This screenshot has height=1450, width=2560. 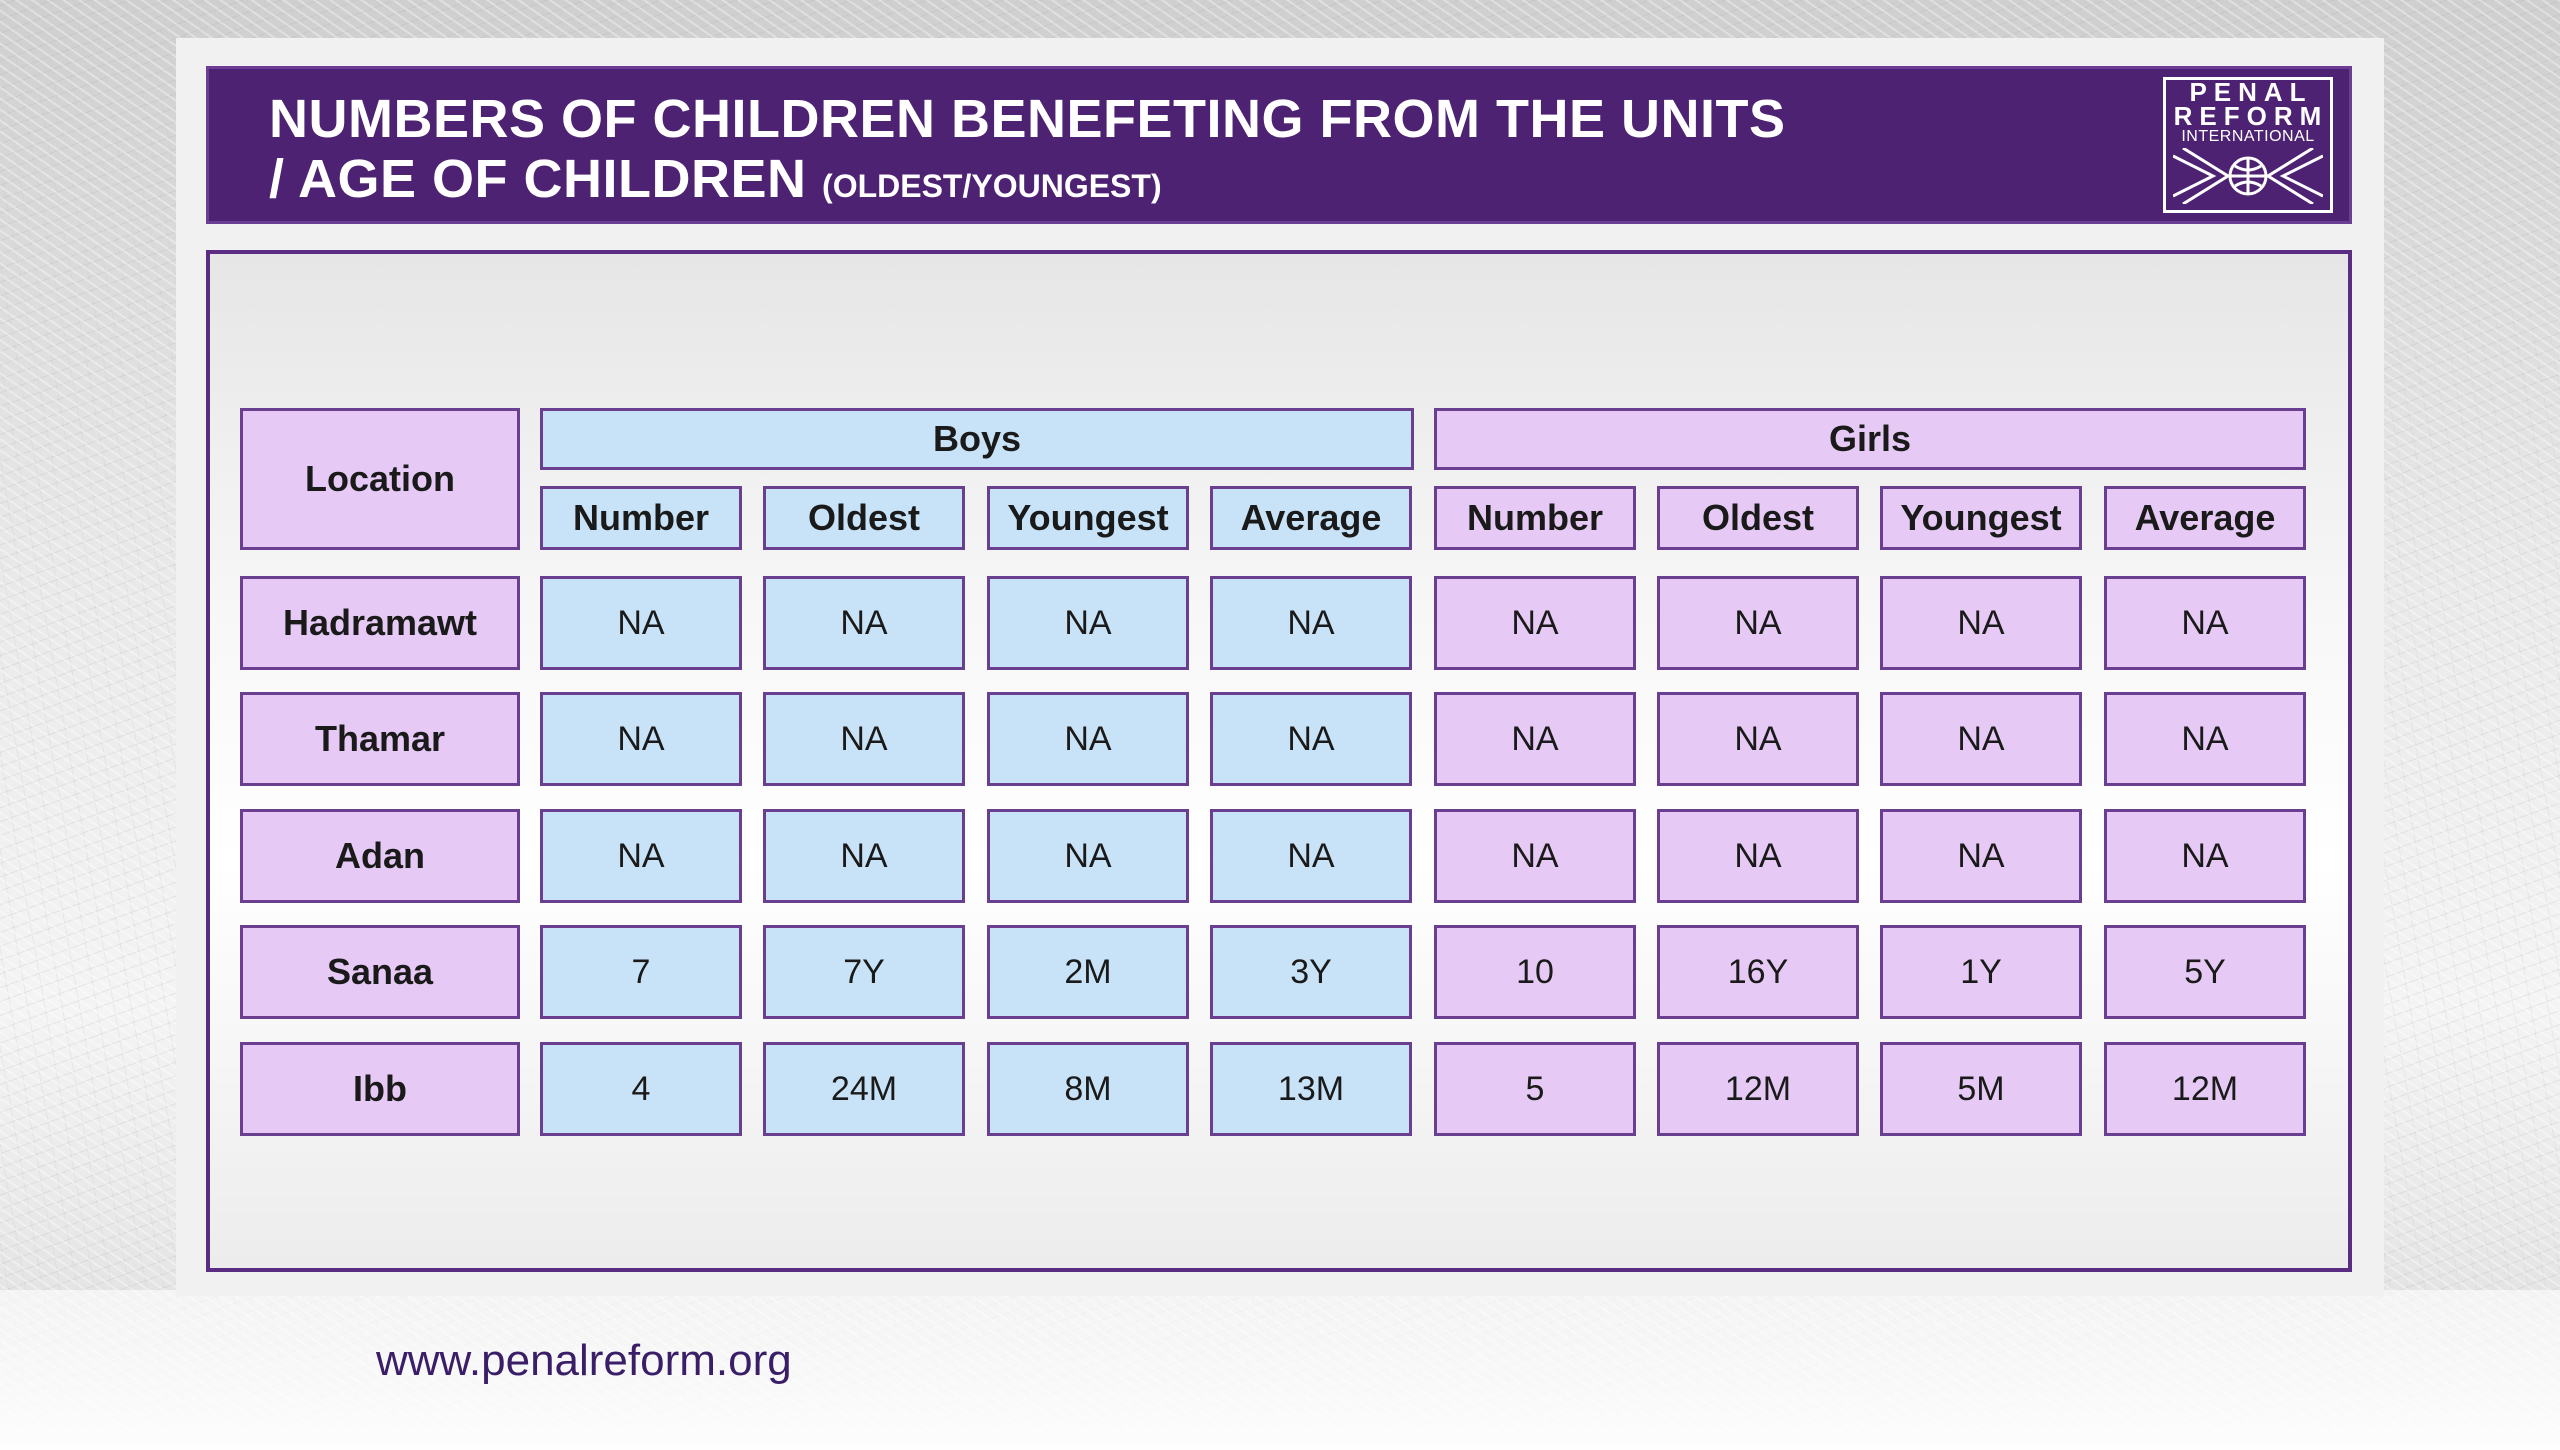 What do you see at coordinates (380, 623) in the screenshot?
I see `row-location: Hadramawt` at bounding box center [380, 623].